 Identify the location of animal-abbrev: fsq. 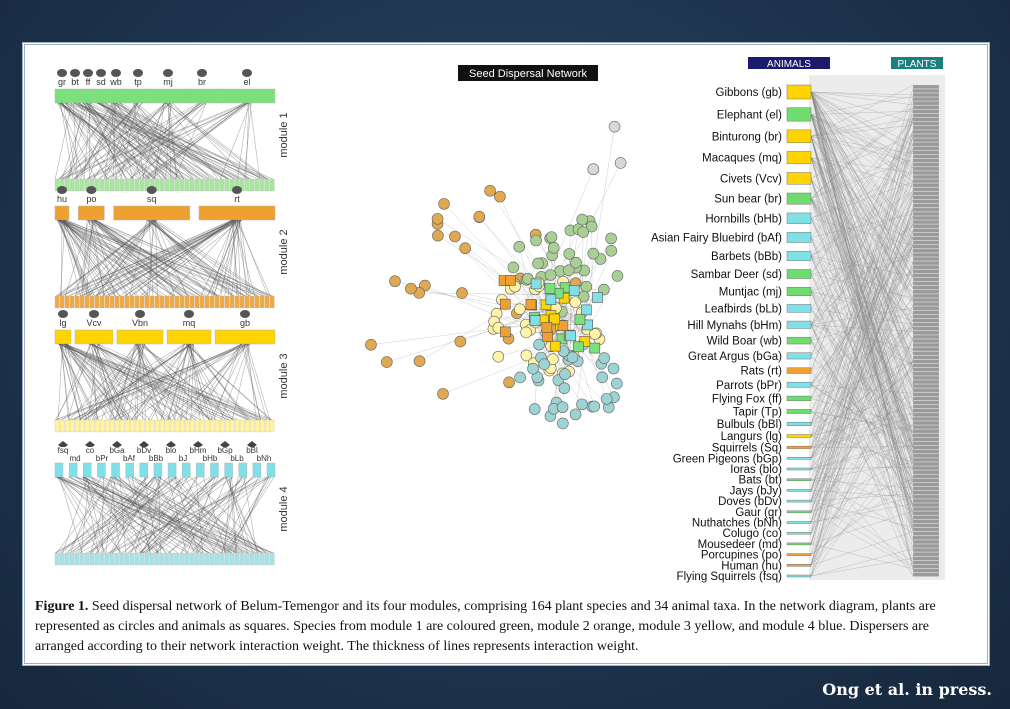
(63, 450).